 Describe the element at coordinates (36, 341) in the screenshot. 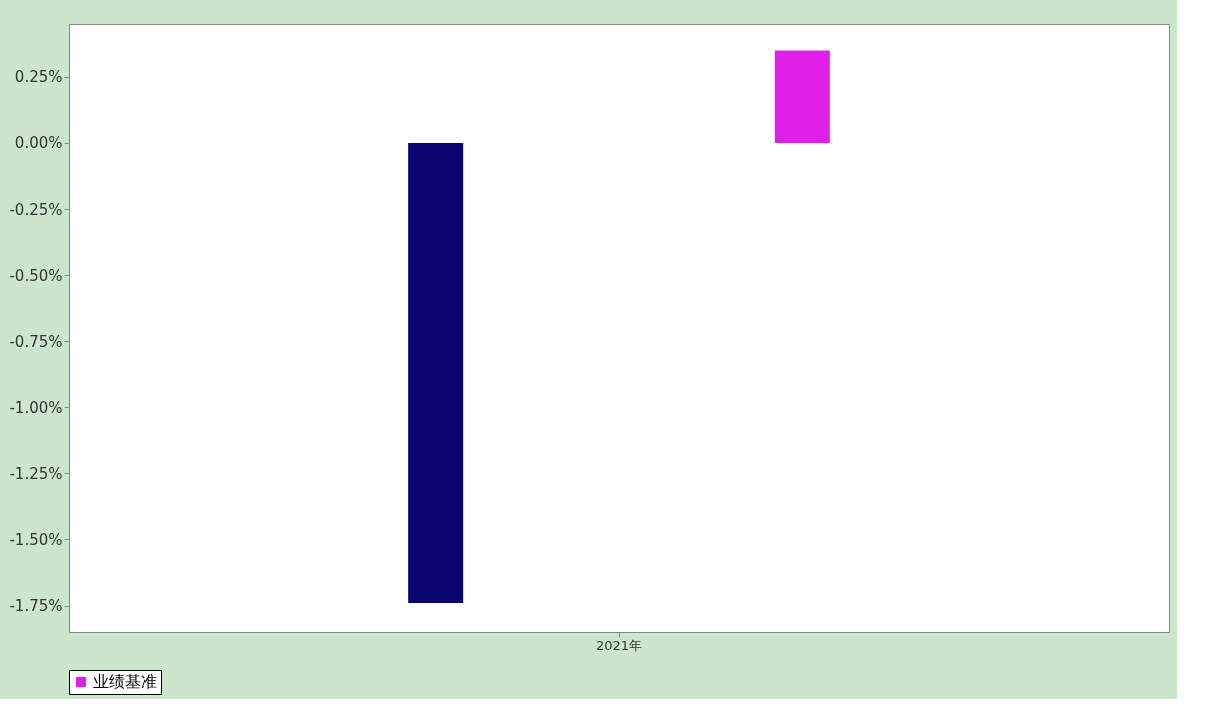

I see `y-tick-label: -0.75%` at that location.